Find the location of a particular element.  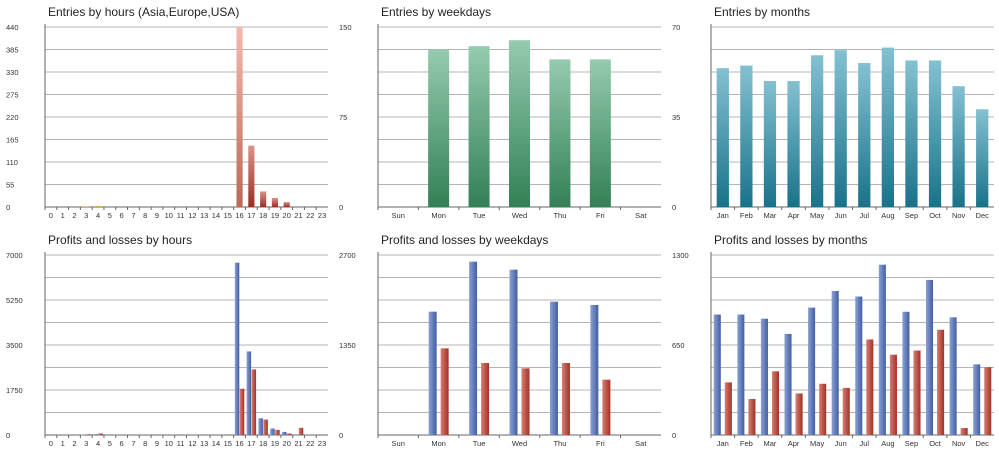

y-tick-label: 150 is located at coordinates (345, 27).